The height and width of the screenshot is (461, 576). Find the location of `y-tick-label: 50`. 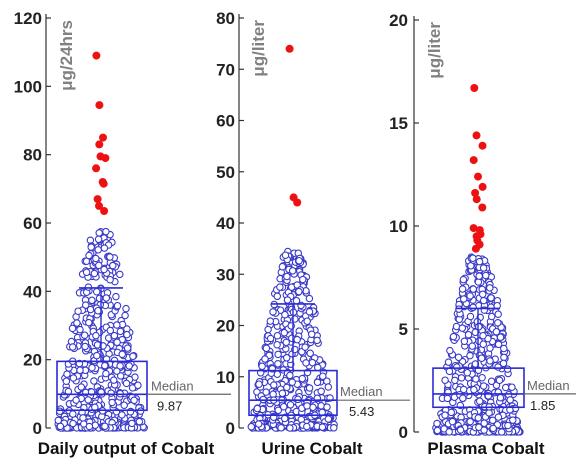

y-tick-label: 50 is located at coordinates (225, 172).